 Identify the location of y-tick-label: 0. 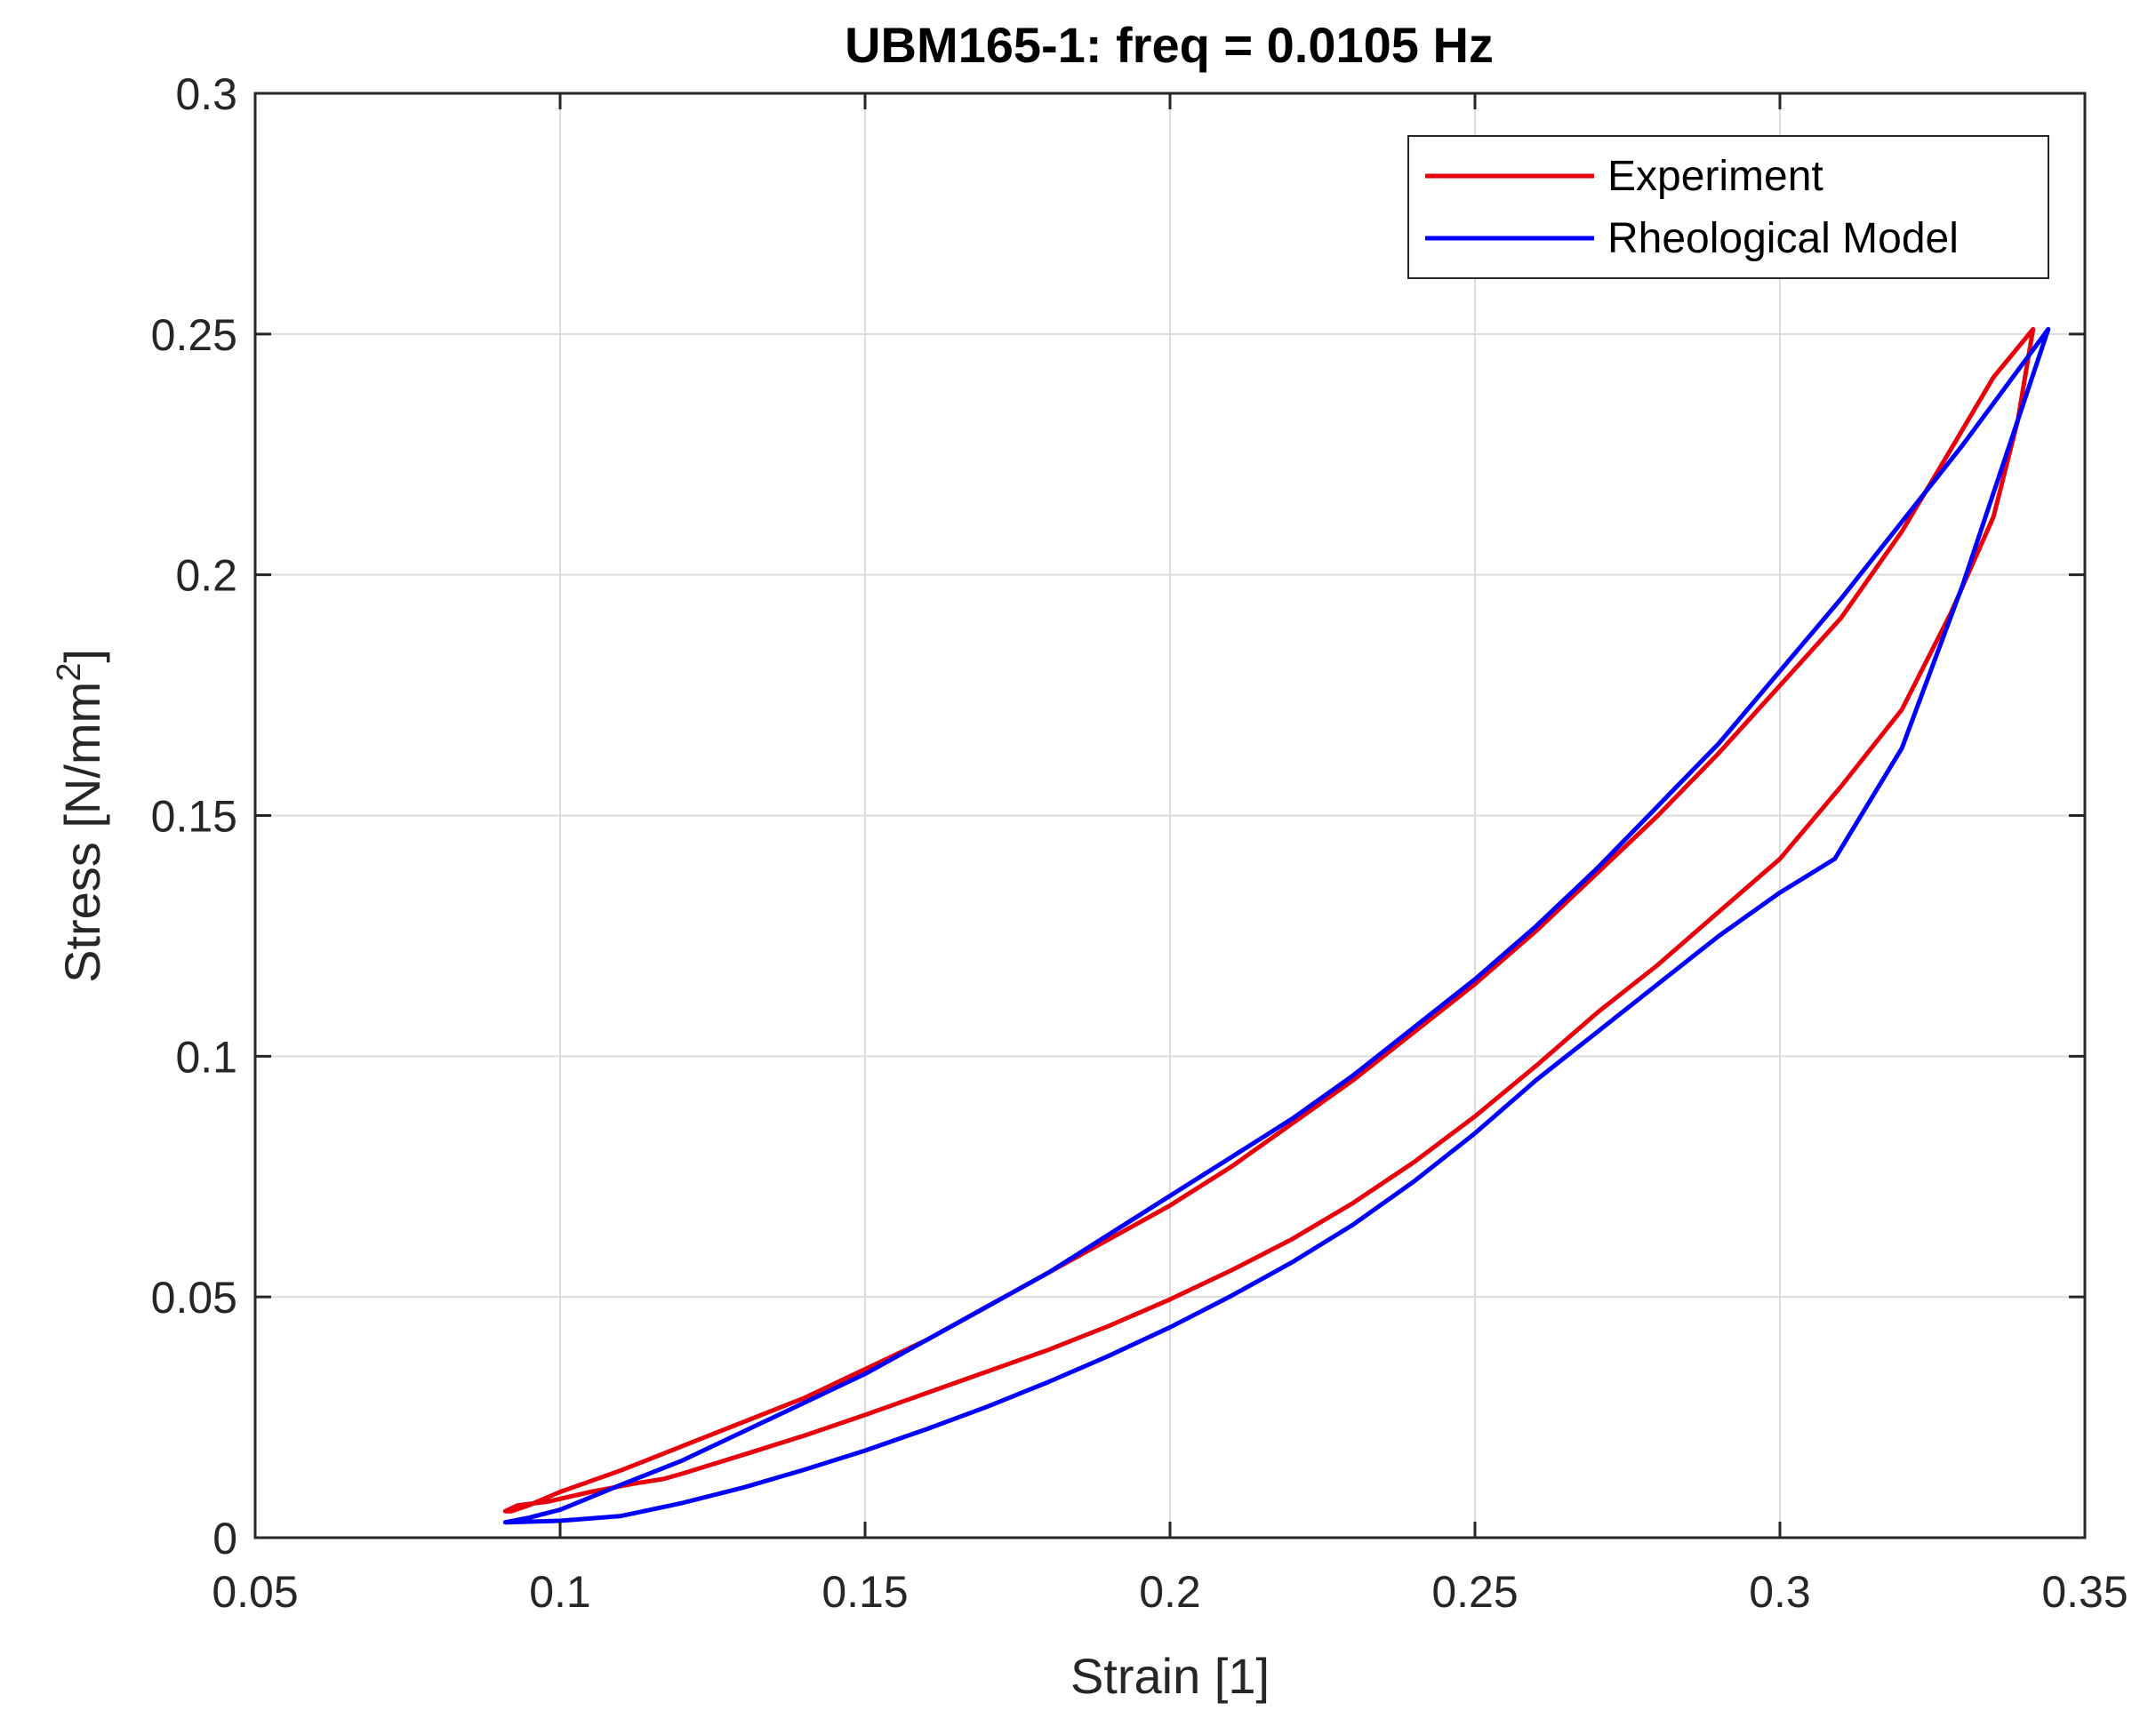
(225, 1538).